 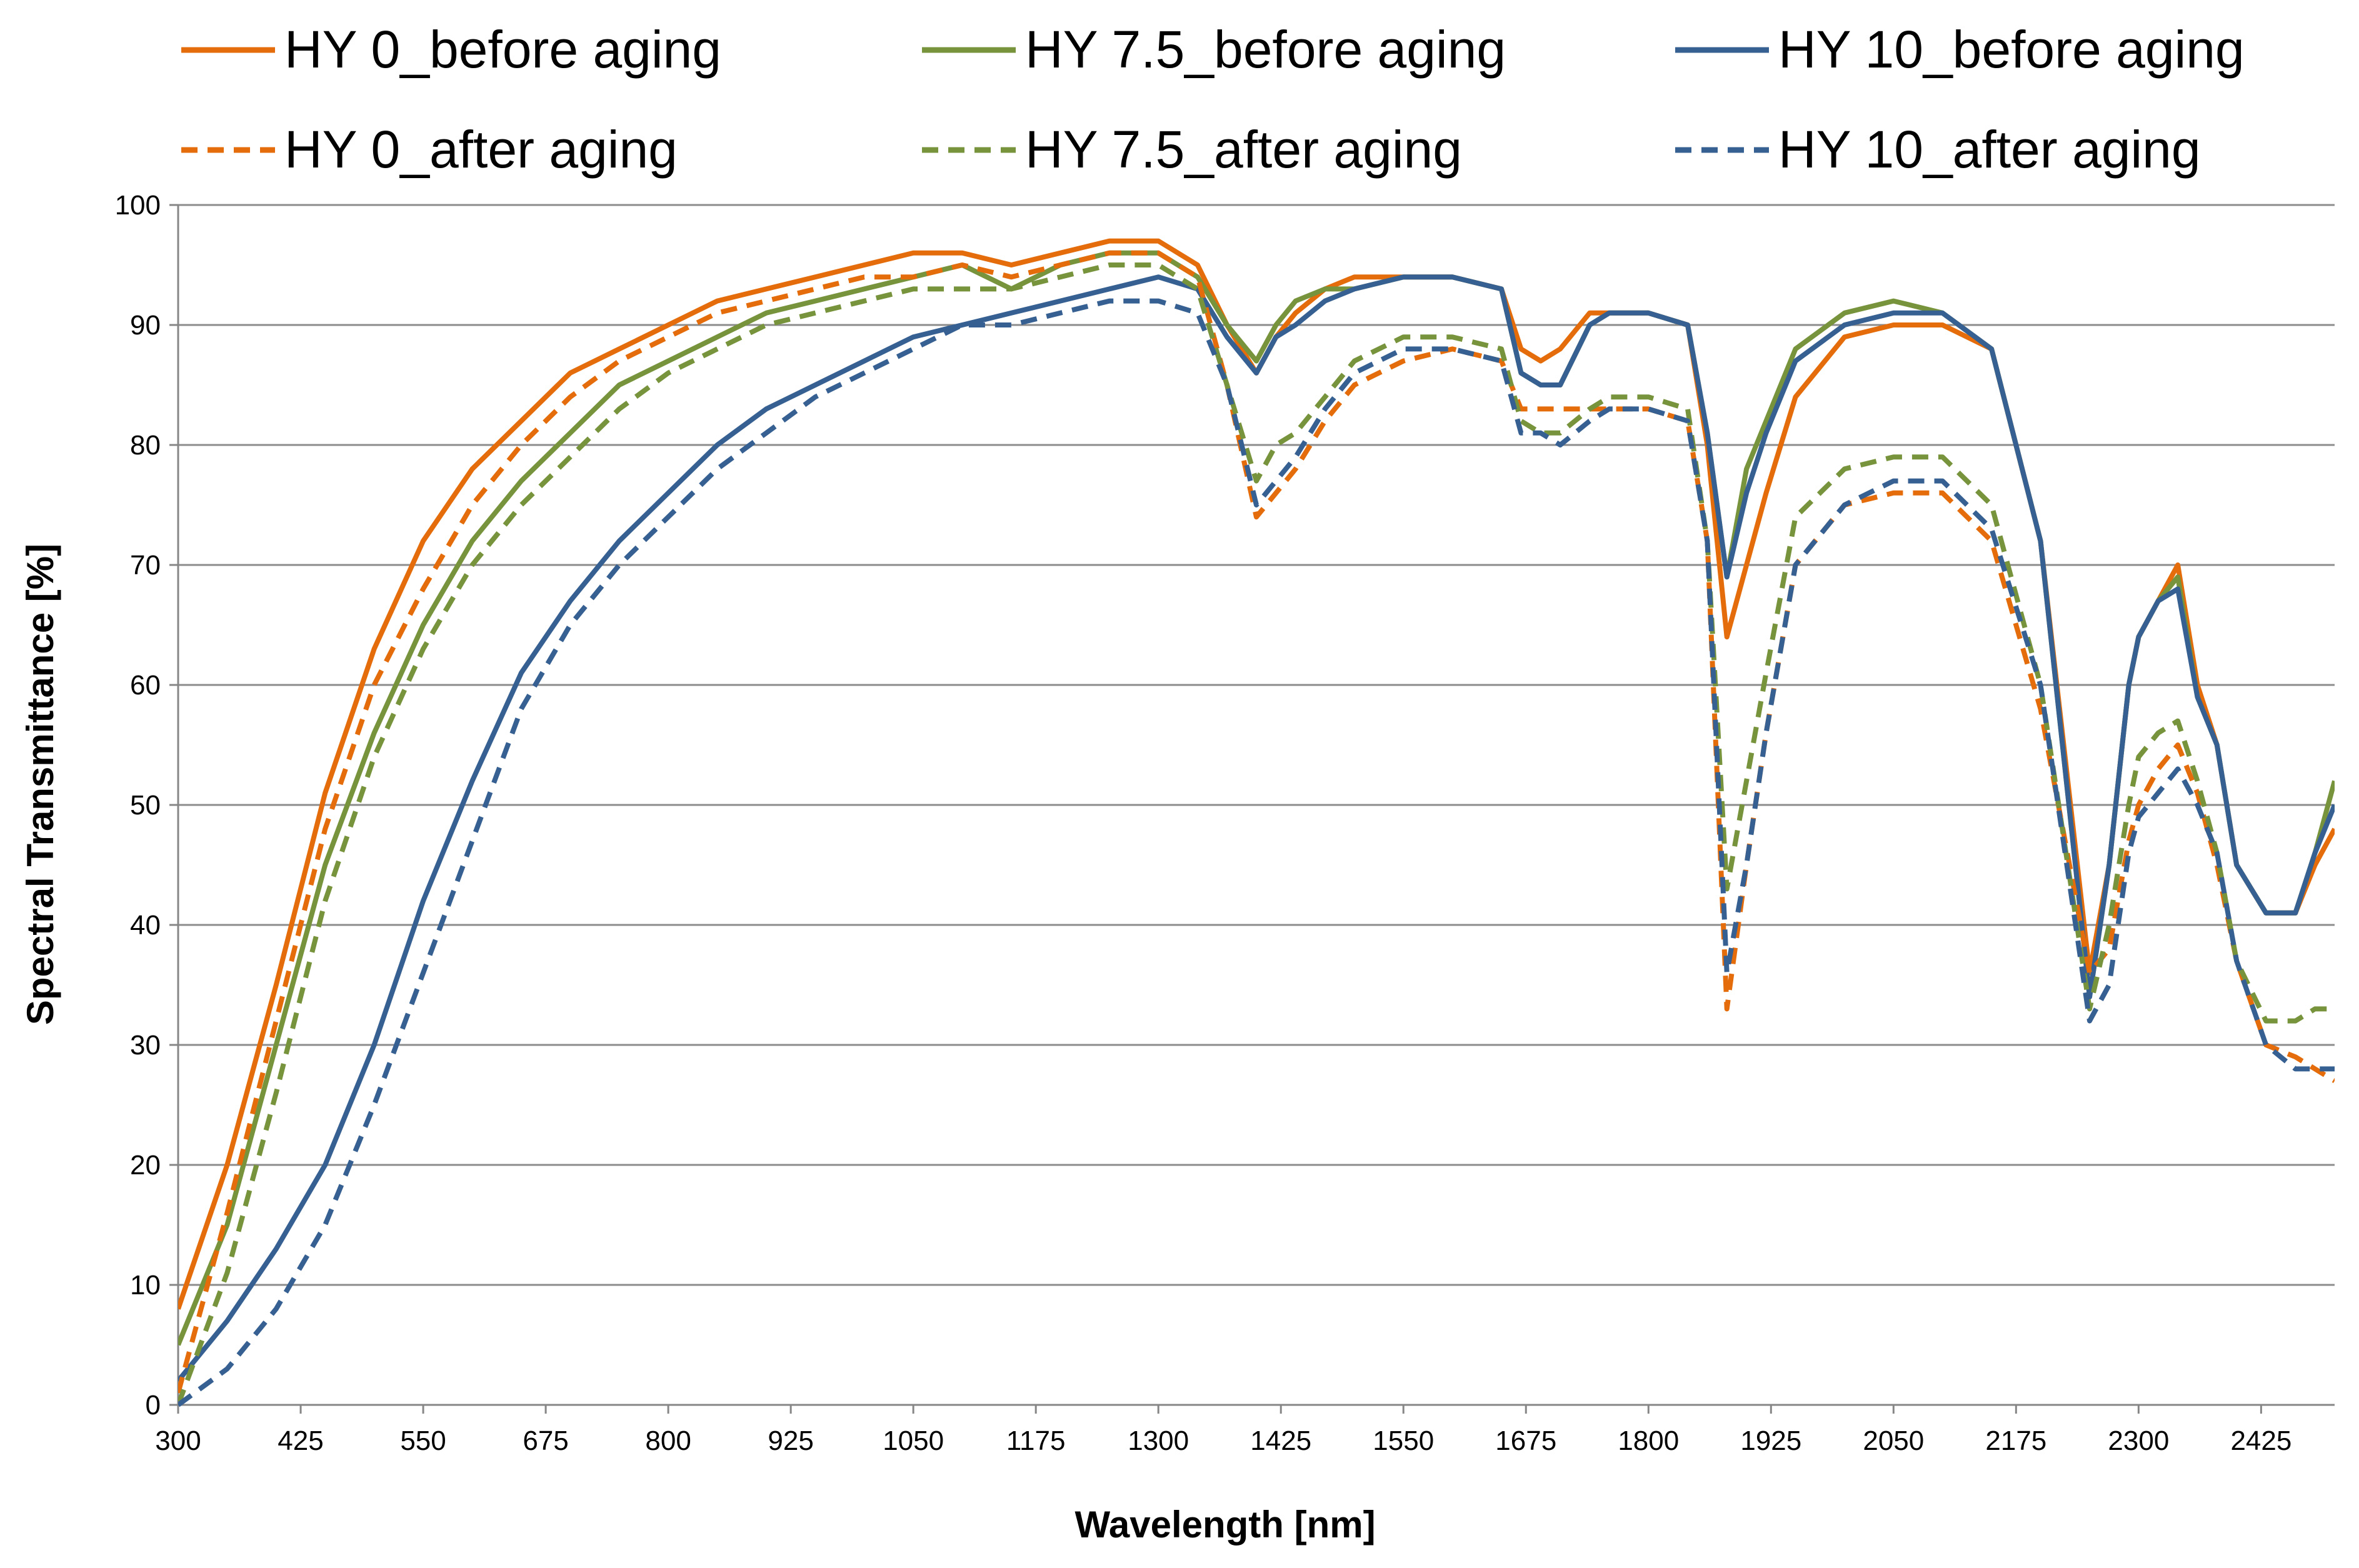 I want to click on x-tick-label: 550, so click(x=423, y=1441).